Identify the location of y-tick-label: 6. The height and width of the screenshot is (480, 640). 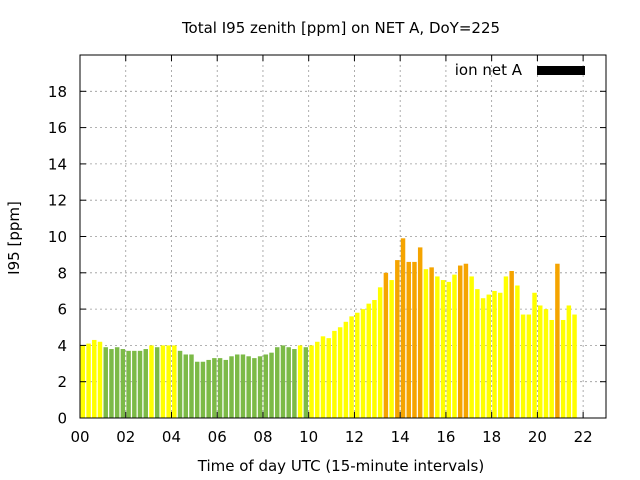
(62, 310).